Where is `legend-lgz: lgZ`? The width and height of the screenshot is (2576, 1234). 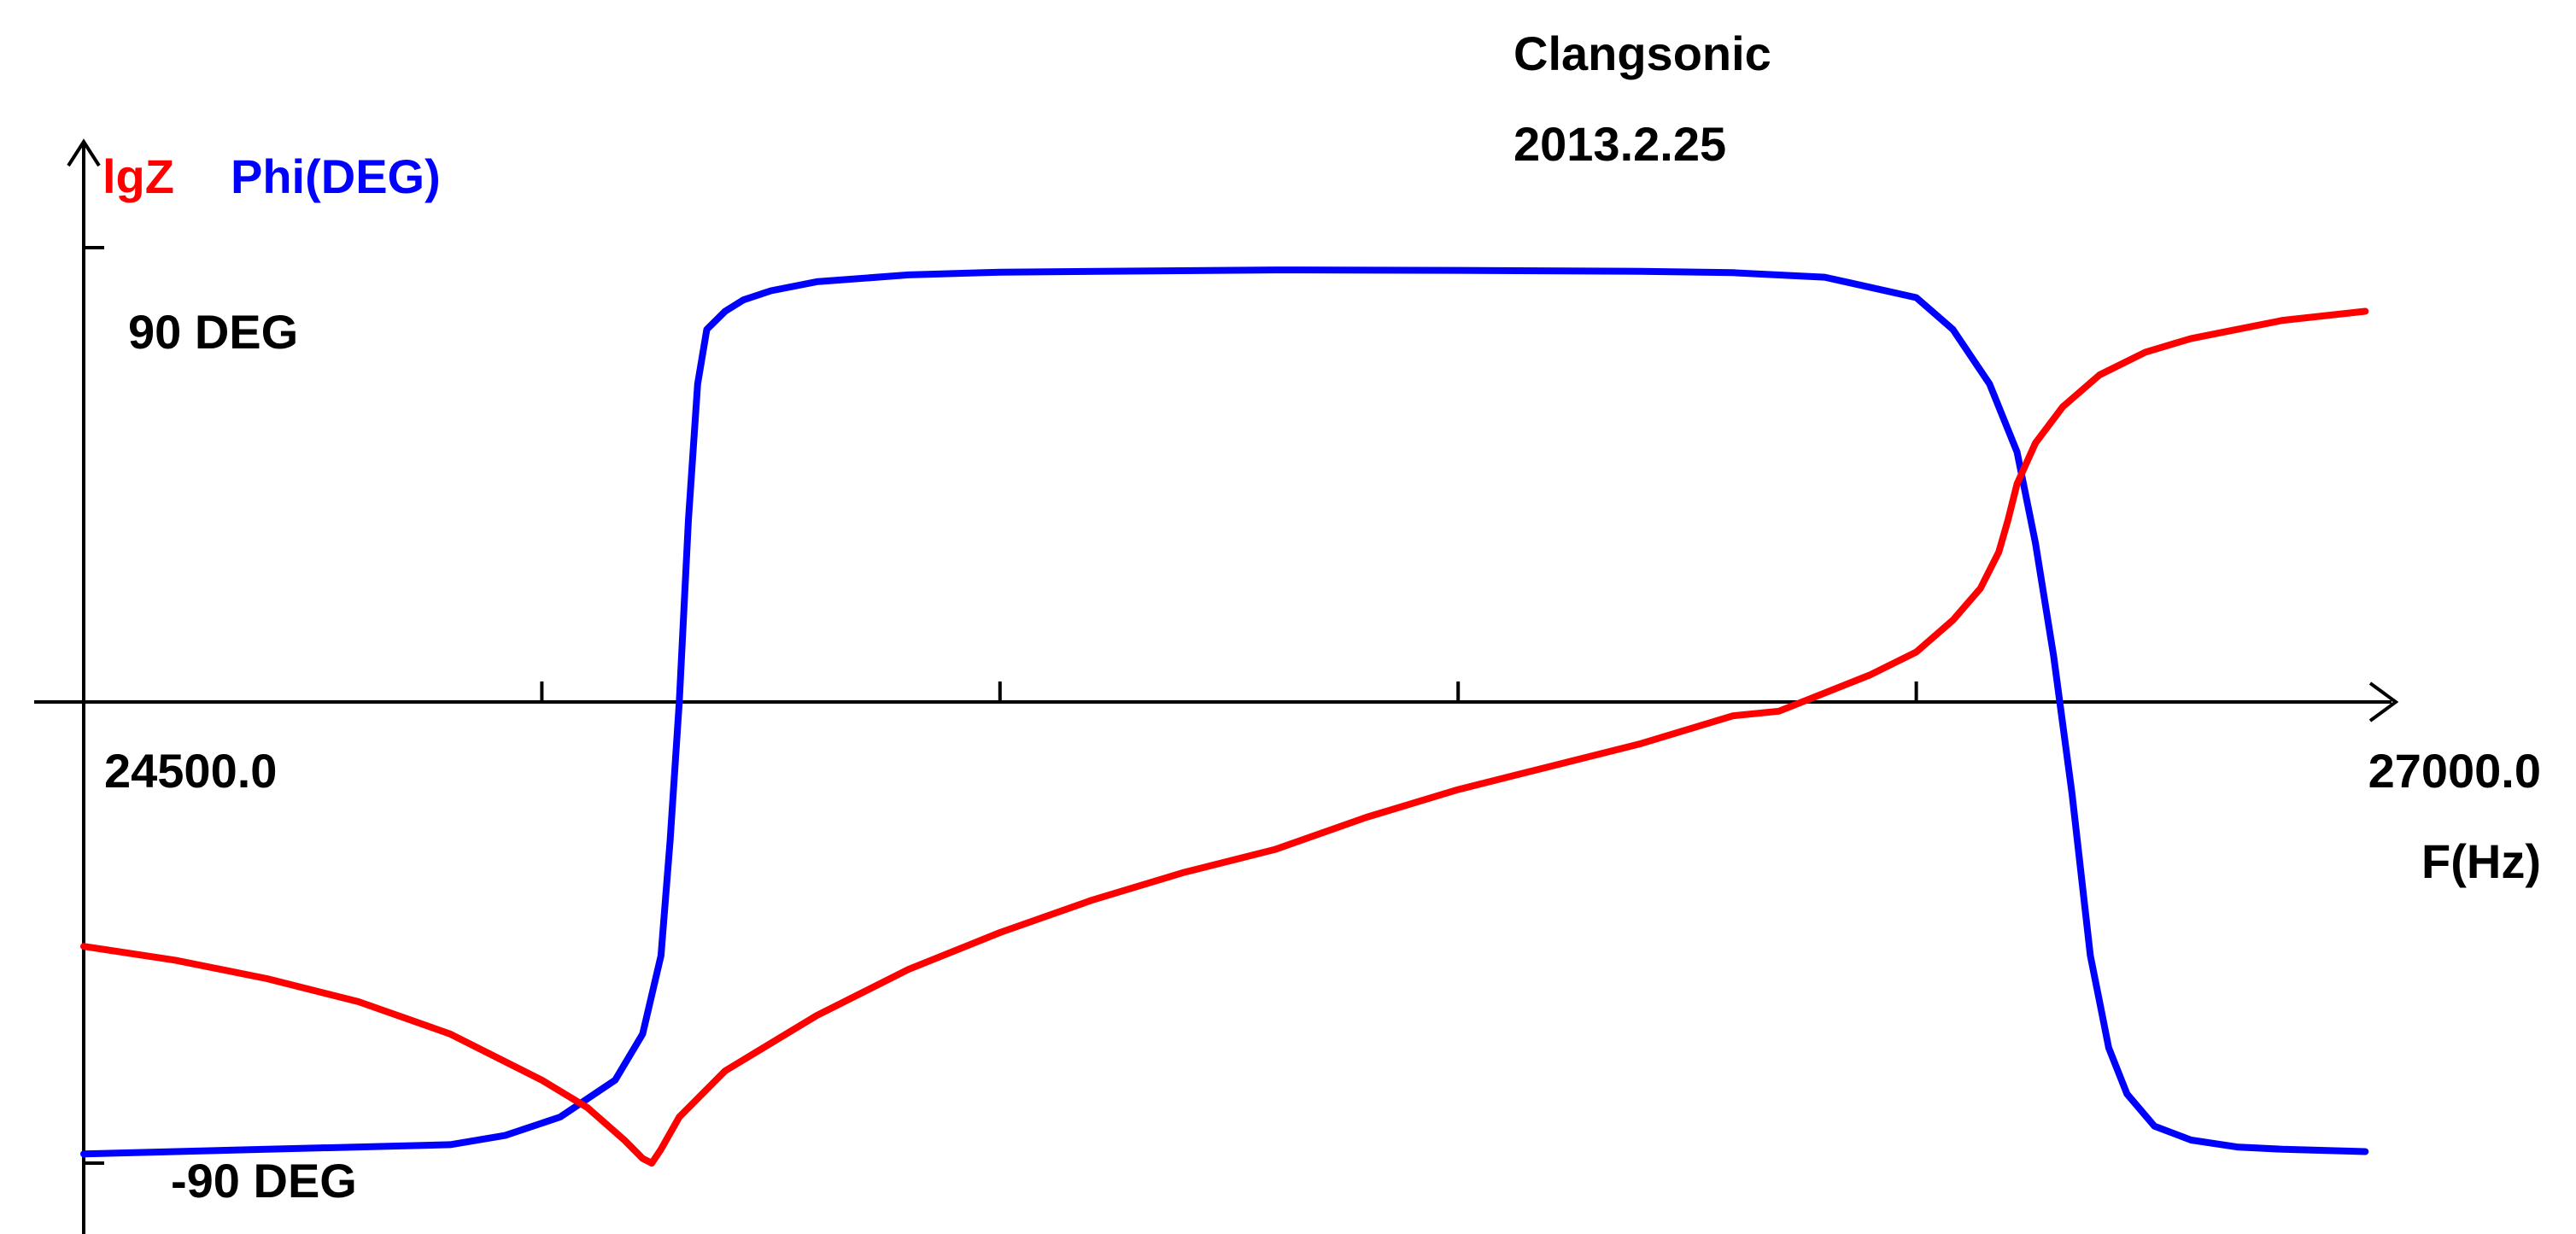
legend-lgz: lgZ is located at coordinates (138, 176).